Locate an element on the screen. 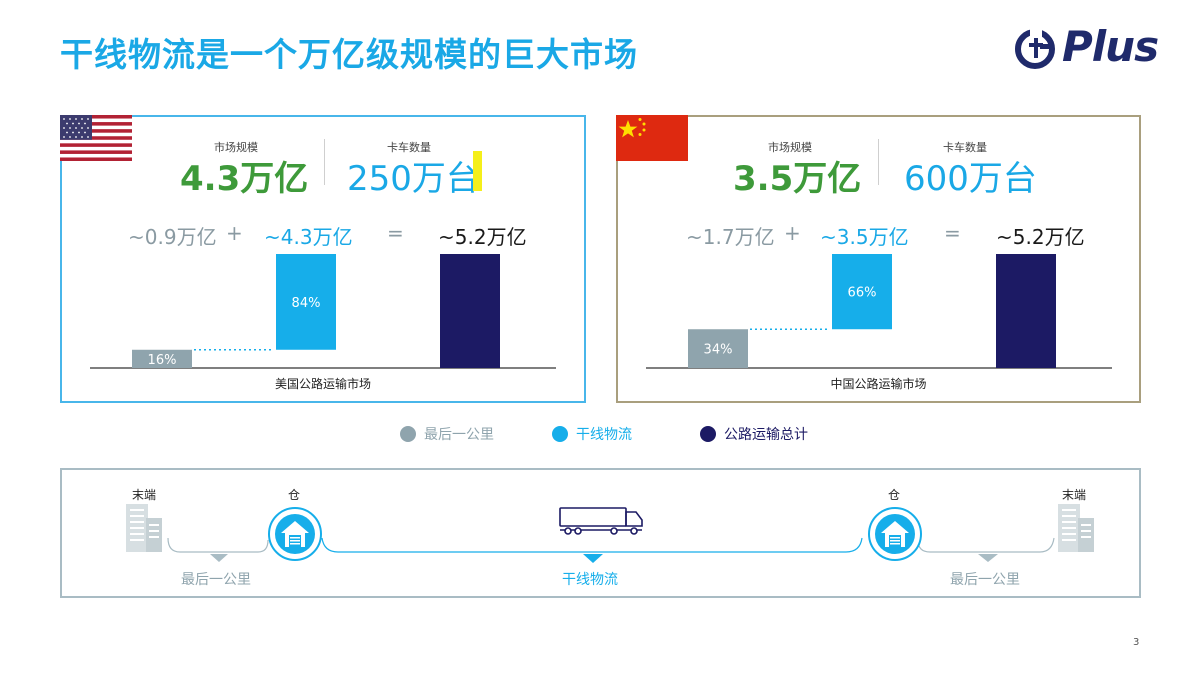  cn-truck-count-label: 卡车数量 is located at coordinates (965, 147).